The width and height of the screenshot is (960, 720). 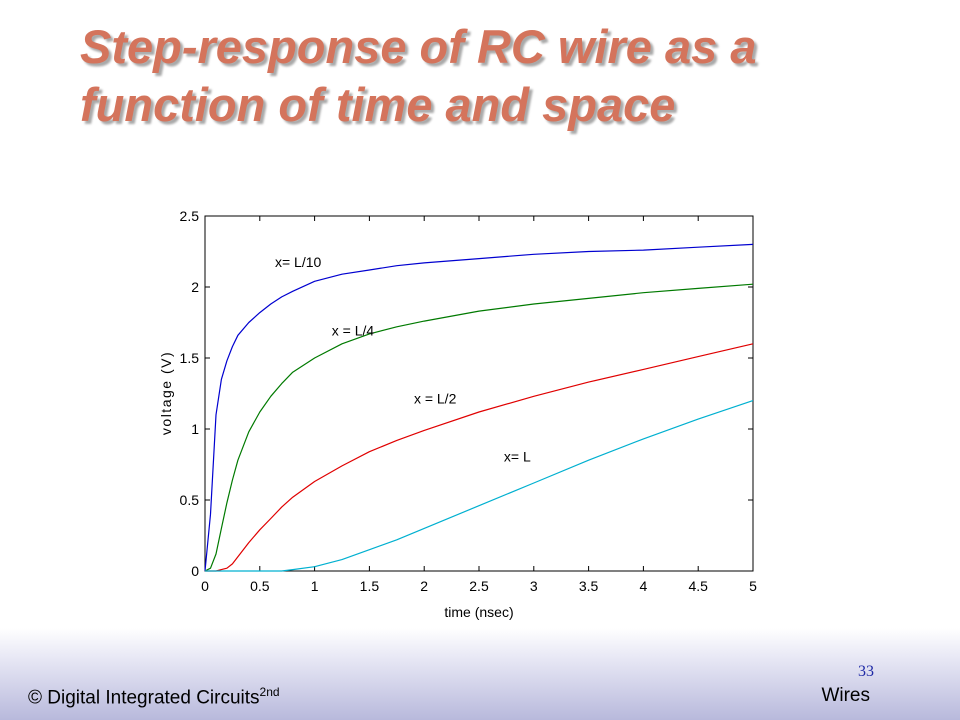 What do you see at coordinates (479, 586) in the screenshot?
I see `x-tick-label: 2.5` at bounding box center [479, 586].